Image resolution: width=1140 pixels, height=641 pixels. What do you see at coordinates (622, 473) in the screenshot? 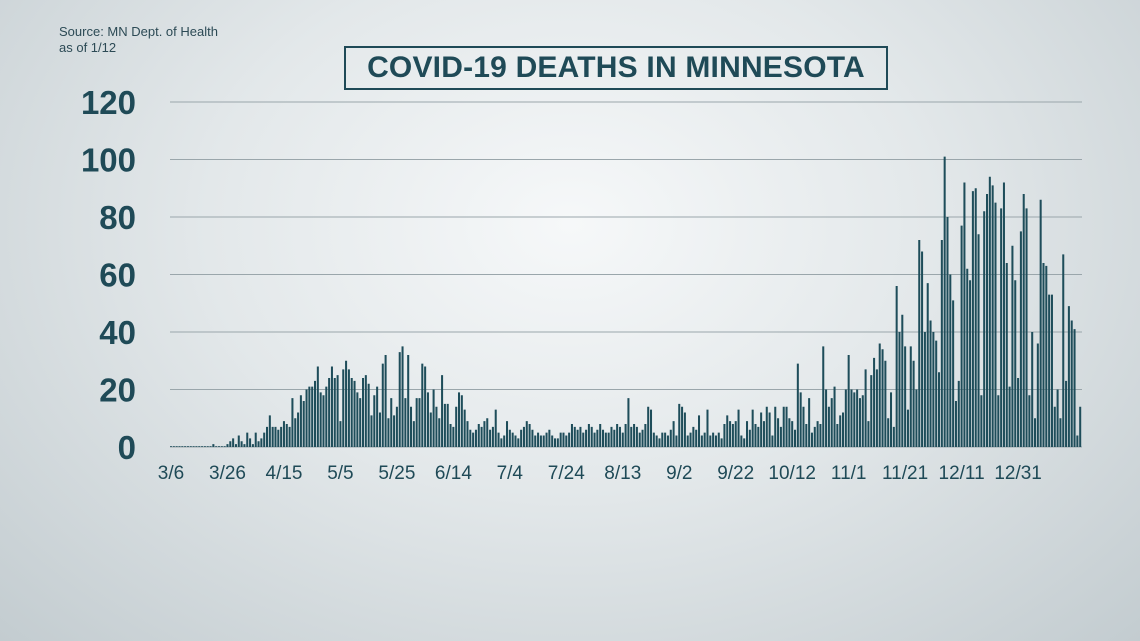
I see `x-tick-label: 8/13` at bounding box center [622, 473].